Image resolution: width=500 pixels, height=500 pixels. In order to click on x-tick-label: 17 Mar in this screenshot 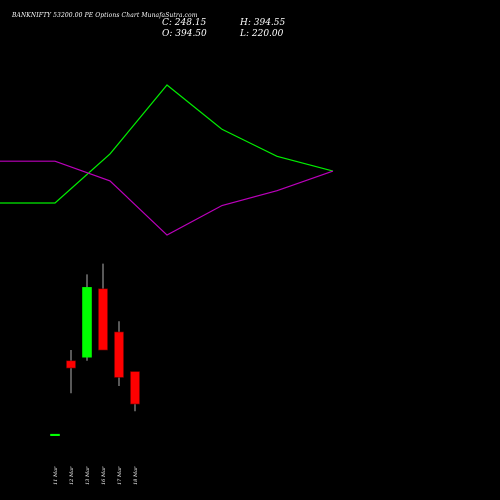, I will do `click(120, 475)`.